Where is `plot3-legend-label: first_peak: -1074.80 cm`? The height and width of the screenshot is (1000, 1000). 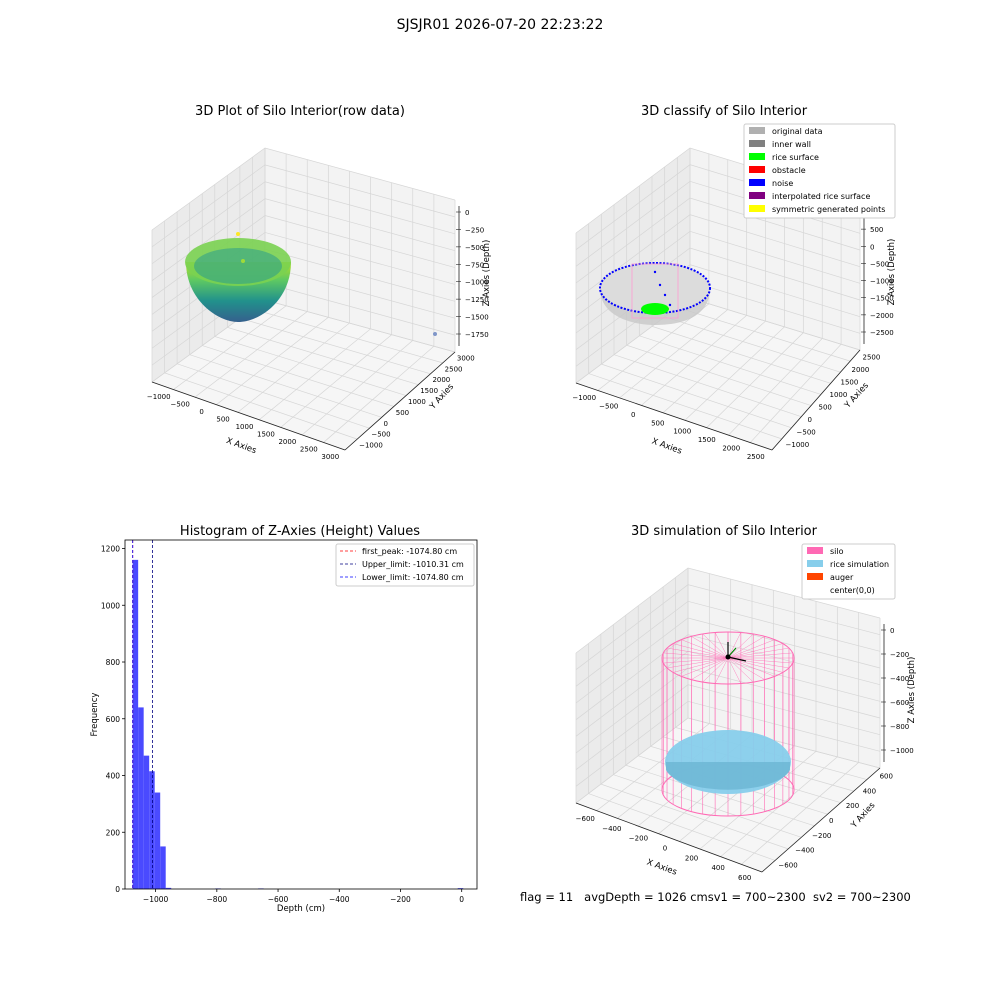 plot3-legend-label: first_peak: -1074.80 cm is located at coordinates (409, 551).